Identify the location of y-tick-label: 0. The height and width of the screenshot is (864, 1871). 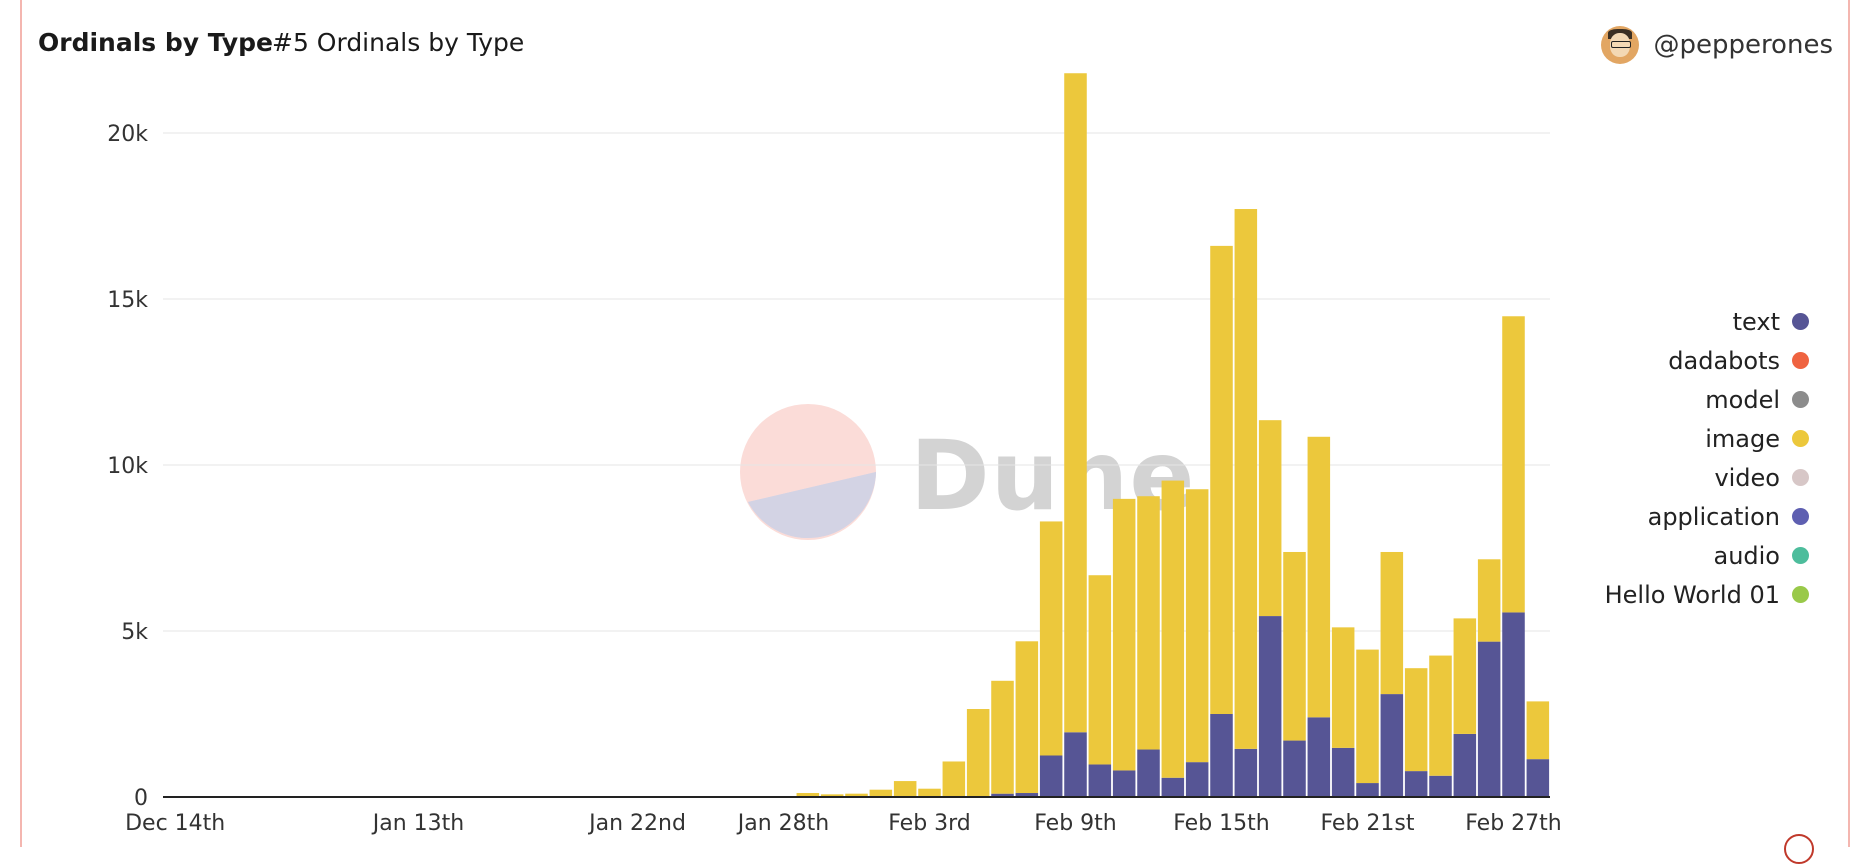
(141, 798).